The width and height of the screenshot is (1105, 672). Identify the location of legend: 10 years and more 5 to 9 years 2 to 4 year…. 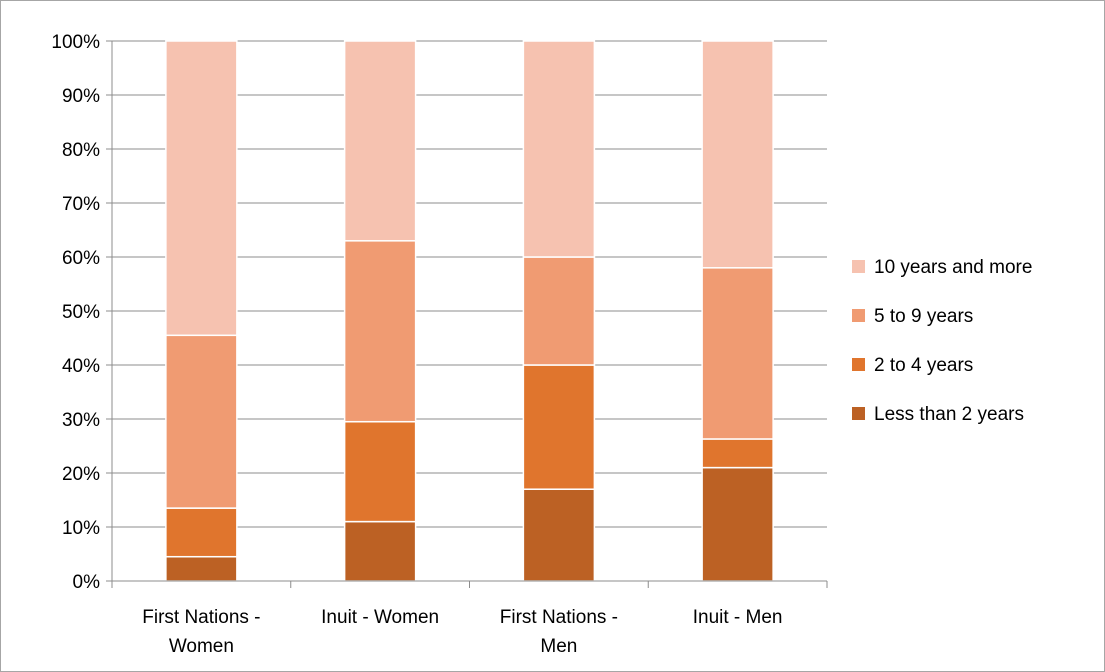
(942, 341).